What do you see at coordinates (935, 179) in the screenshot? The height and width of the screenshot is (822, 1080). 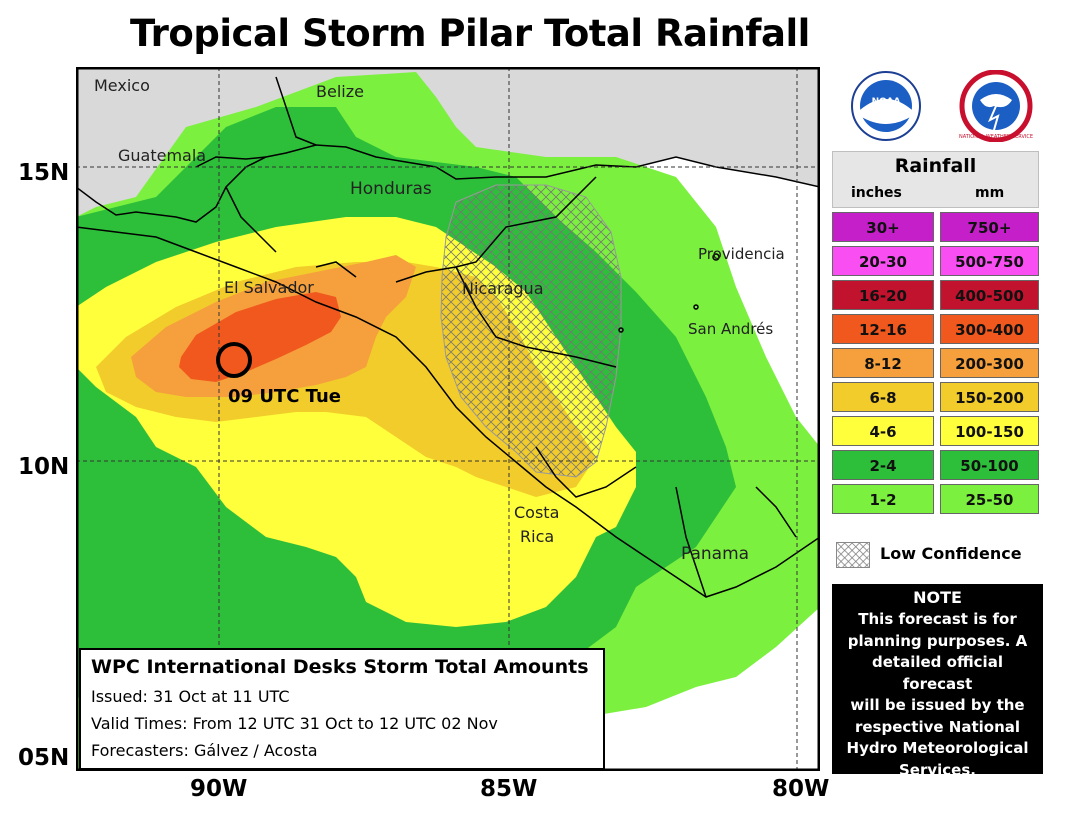 I see `legend-header: Rainfall inches mm` at bounding box center [935, 179].